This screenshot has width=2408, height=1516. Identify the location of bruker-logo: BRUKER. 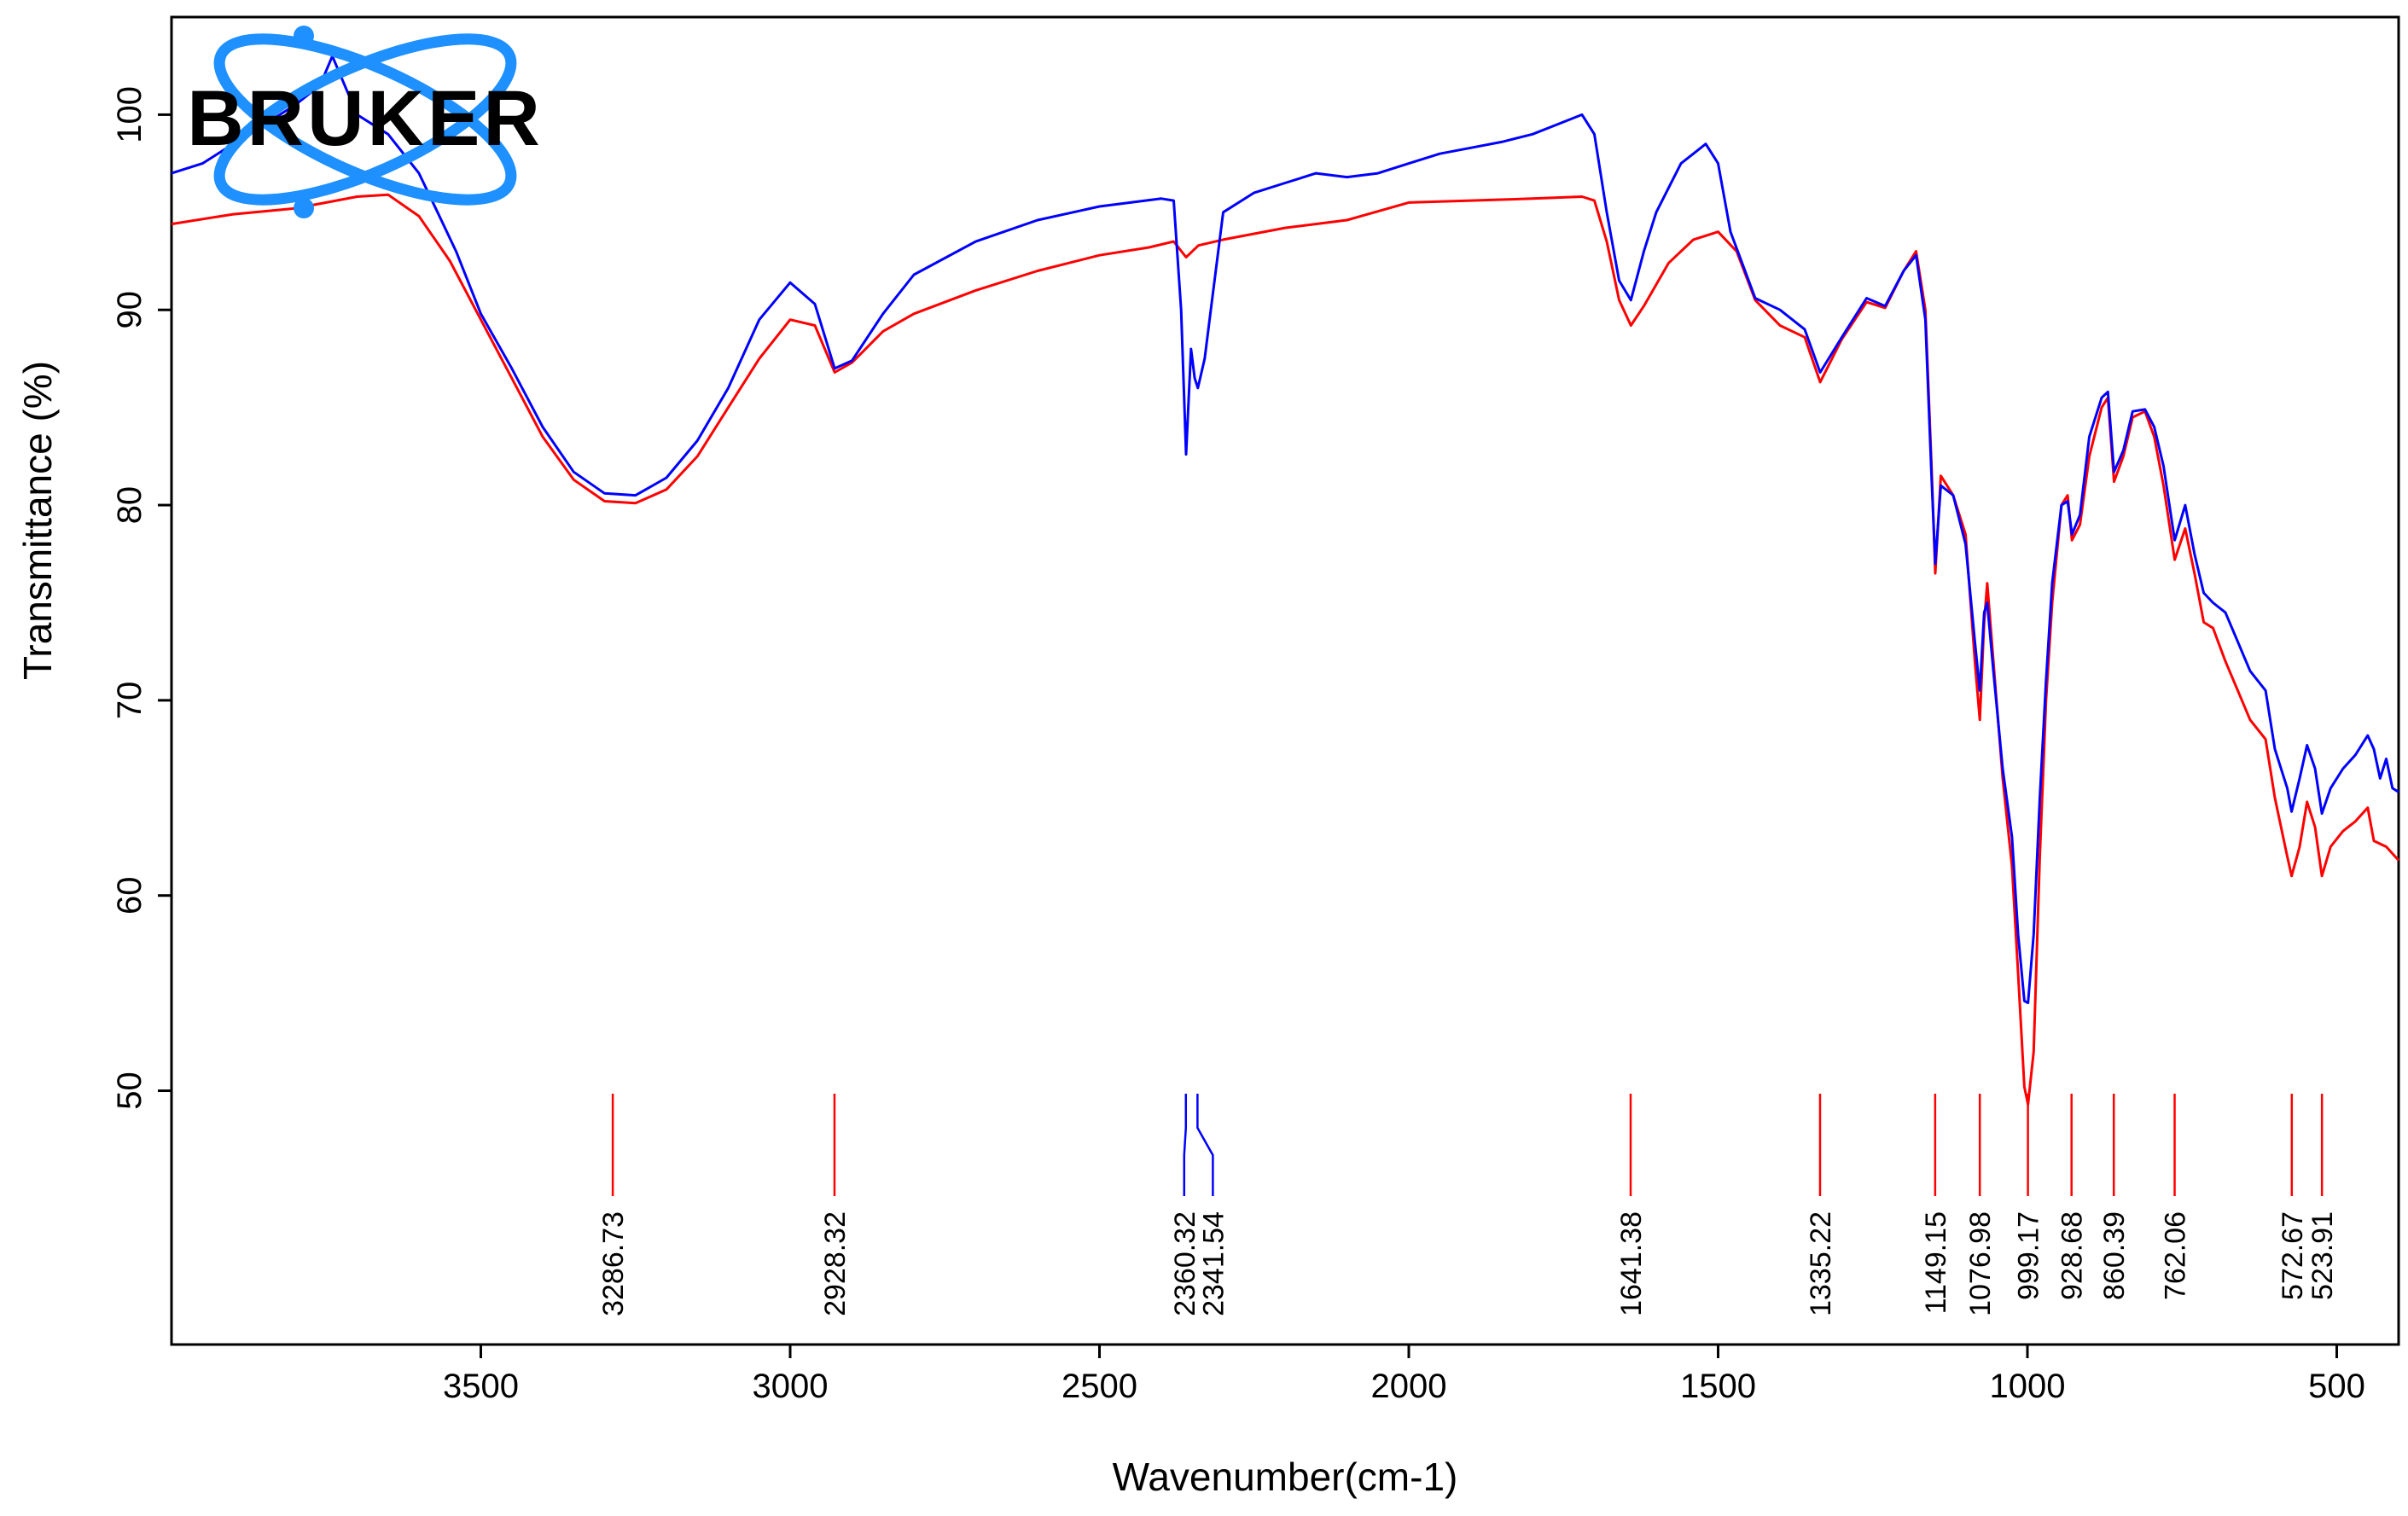
(365, 122).